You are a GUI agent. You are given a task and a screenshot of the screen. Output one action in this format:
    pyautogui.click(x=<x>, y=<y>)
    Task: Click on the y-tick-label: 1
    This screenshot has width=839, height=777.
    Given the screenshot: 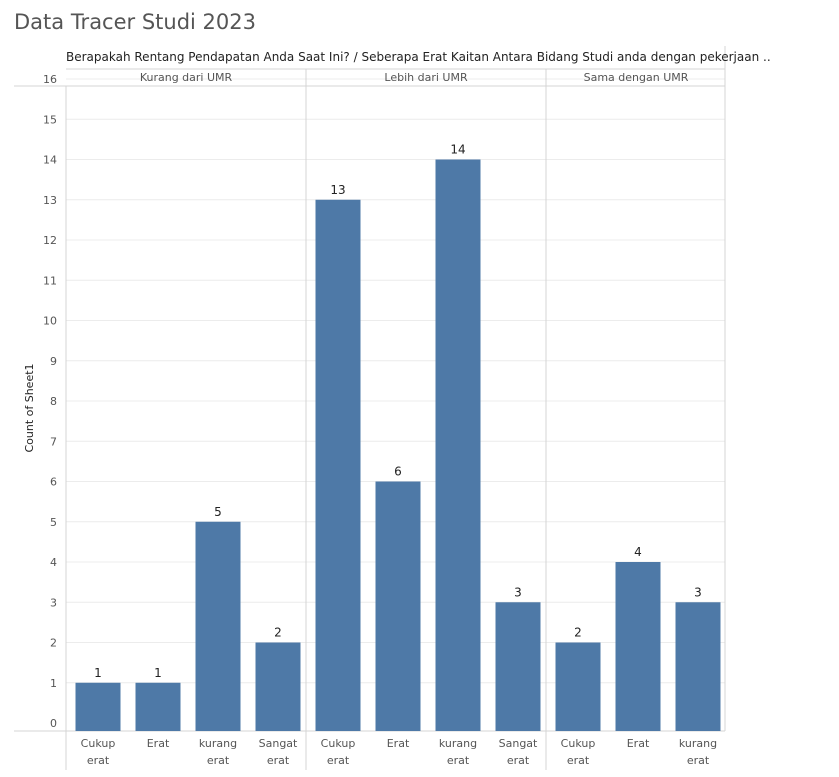 What is the action you would take?
    pyautogui.click(x=53, y=683)
    